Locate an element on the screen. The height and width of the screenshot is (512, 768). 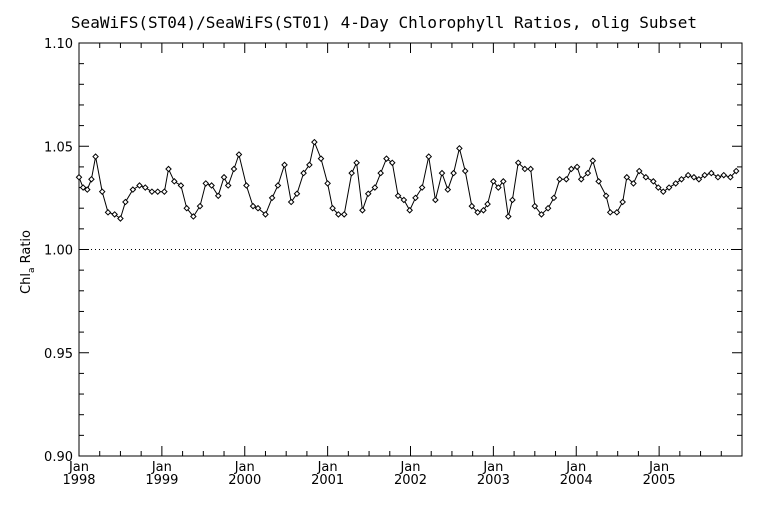
x-tick-year-label: 1999 is located at coordinates (161, 480).